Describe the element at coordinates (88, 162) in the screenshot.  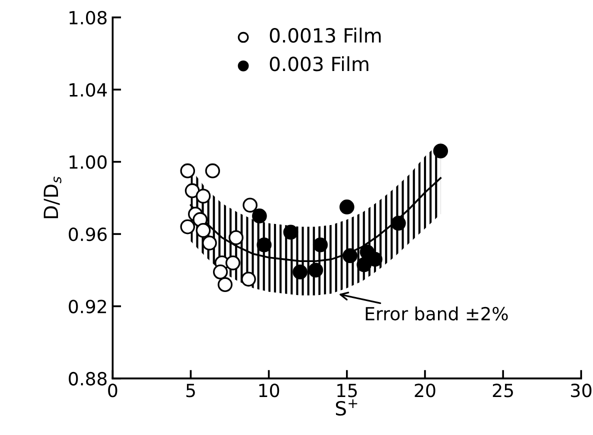
I see `y-tick-label: 1.00` at that location.